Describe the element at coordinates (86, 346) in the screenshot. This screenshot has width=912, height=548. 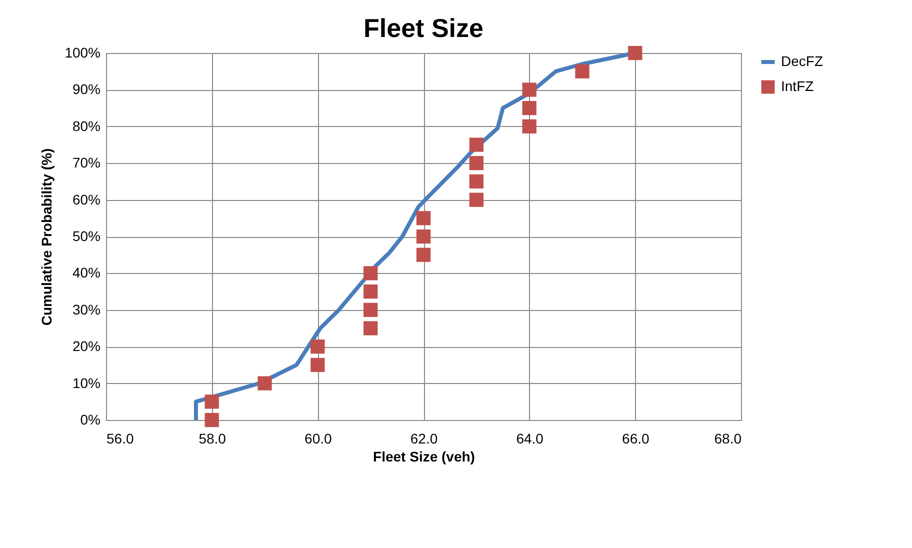
I see `y-tick-label: 20%` at that location.